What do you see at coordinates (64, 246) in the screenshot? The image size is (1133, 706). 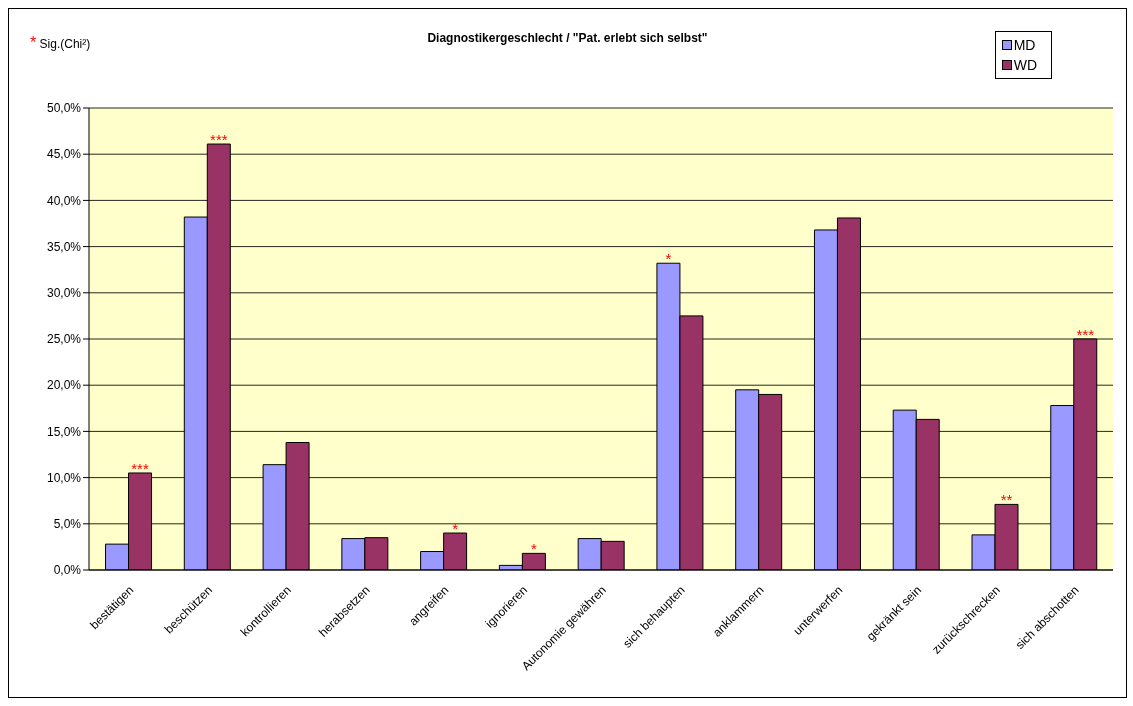 I see `y-tick-label: 35,0%` at bounding box center [64, 246].